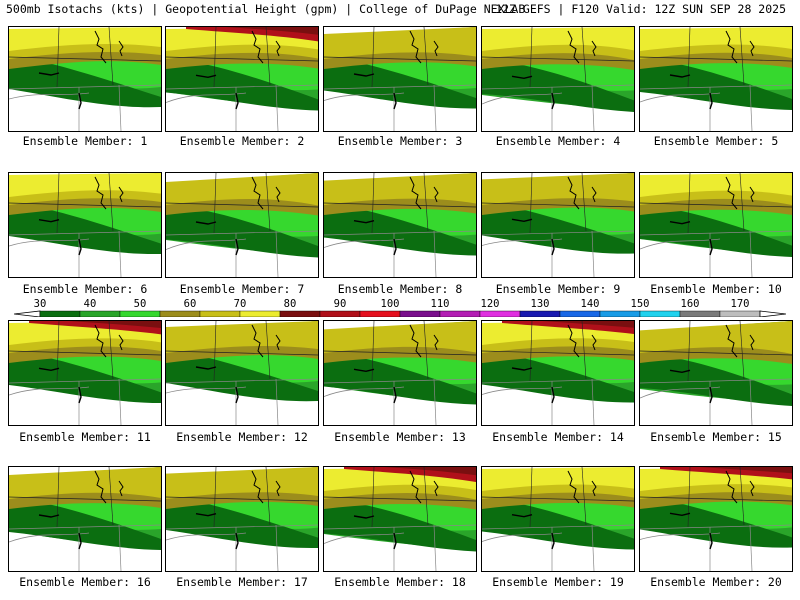 Image resolution: width=800 pixels, height=600 pixels. Describe the element at coordinates (85, 582) in the screenshot. I see `member-caption: Ensemble Member: 16` at that location.